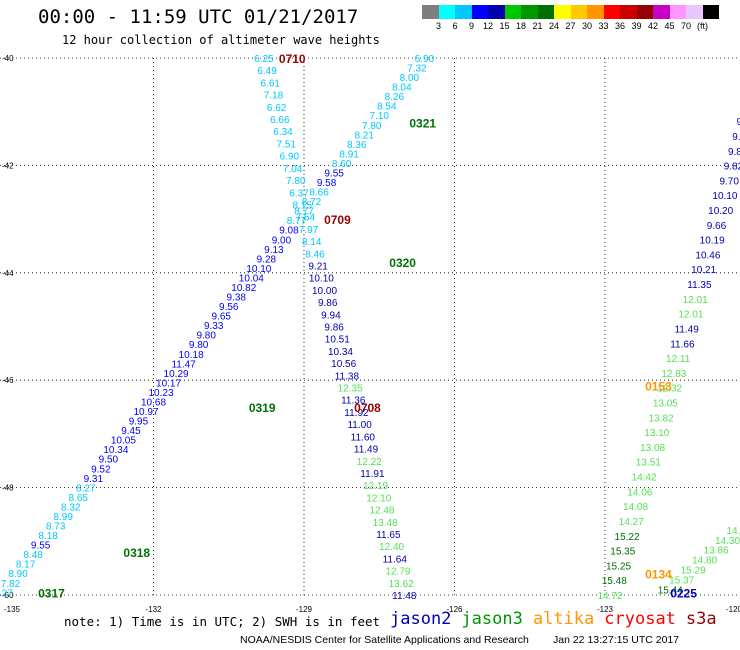  I want to click on y-tick-label: -48, so click(8, 488).